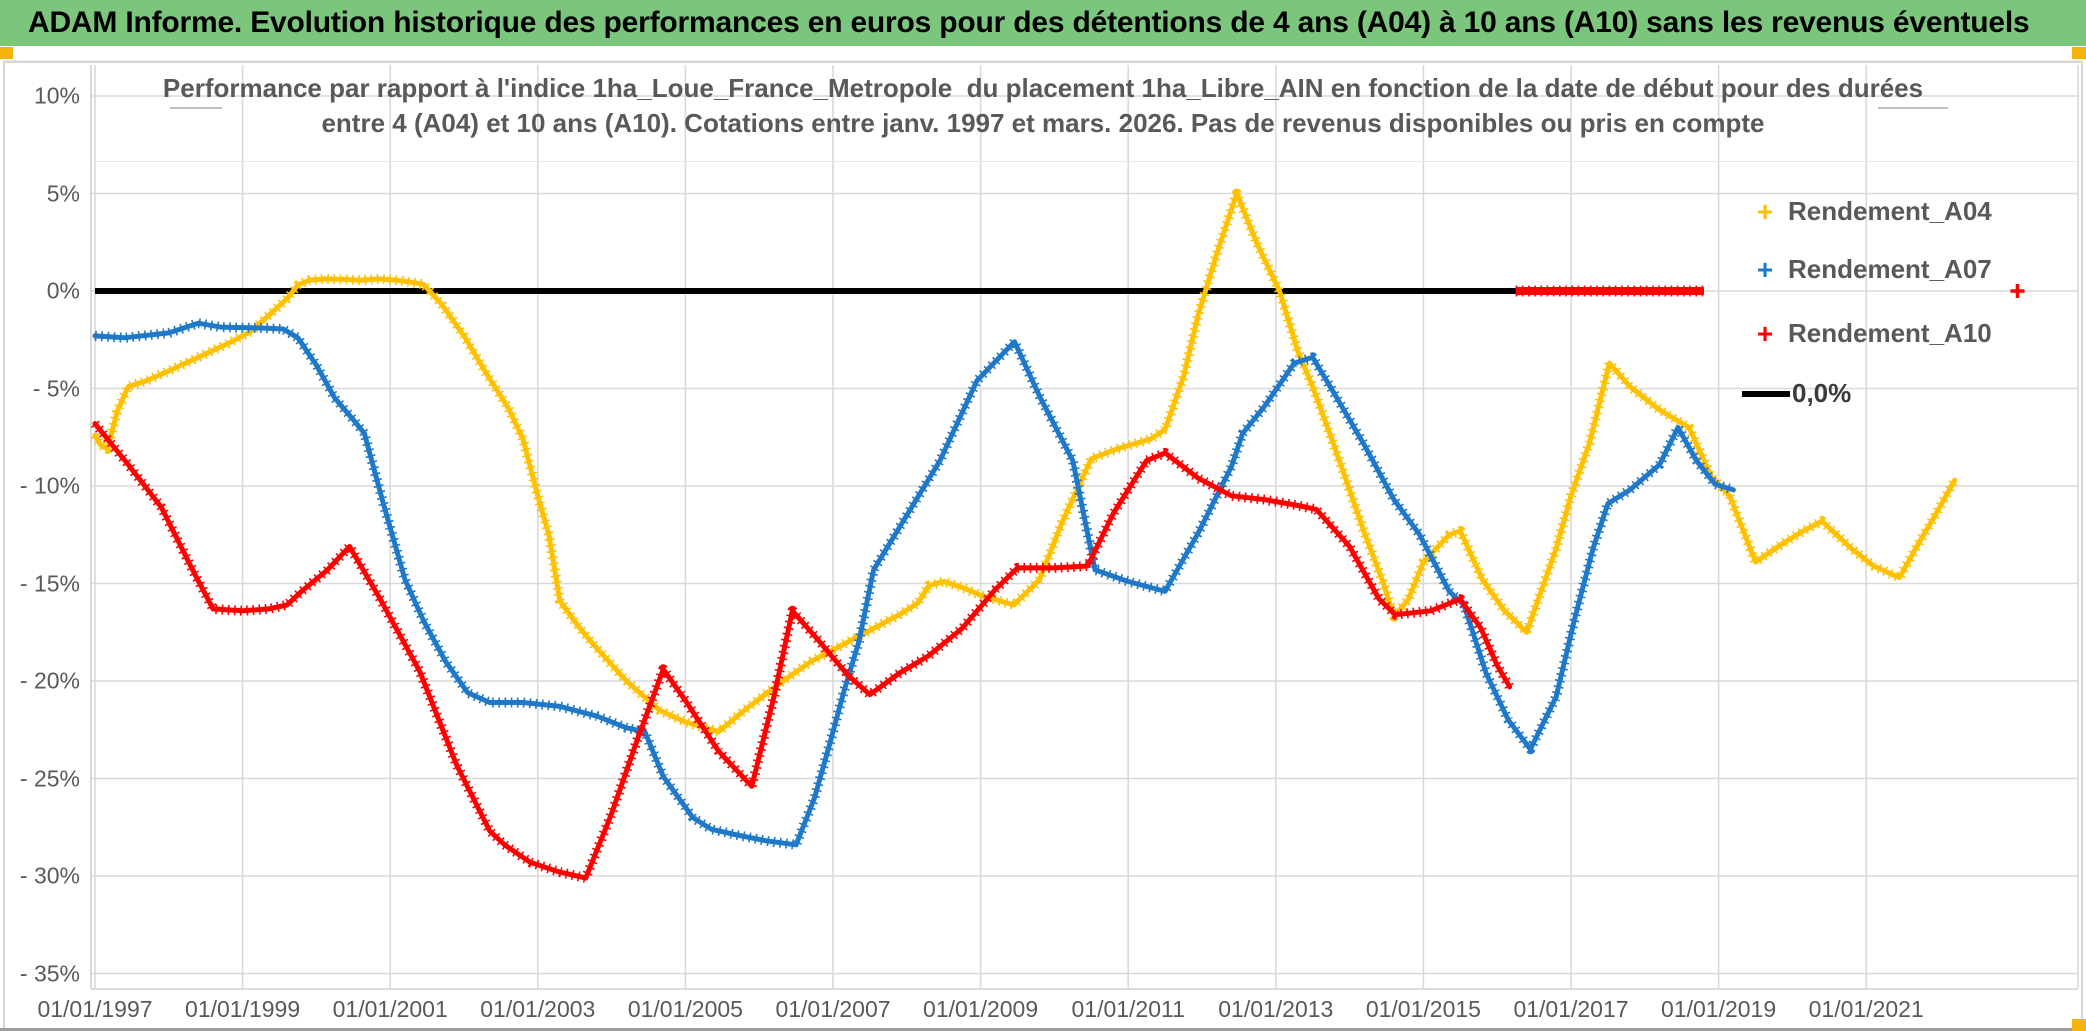 The image size is (2086, 1031). Describe the element at coordinates (2079, 1025) in the screenshot. I see `selection-corner-bottom-right` at that location.